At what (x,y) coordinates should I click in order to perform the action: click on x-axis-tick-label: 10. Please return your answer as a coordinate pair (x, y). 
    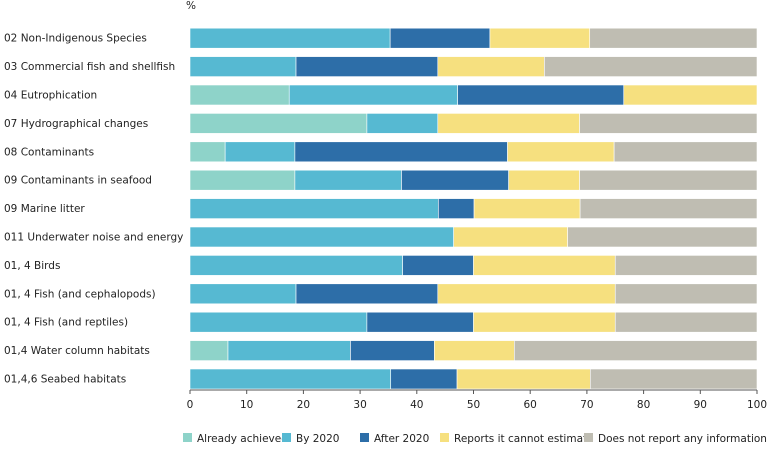
    Looking at the image, I should click on (246, 405).